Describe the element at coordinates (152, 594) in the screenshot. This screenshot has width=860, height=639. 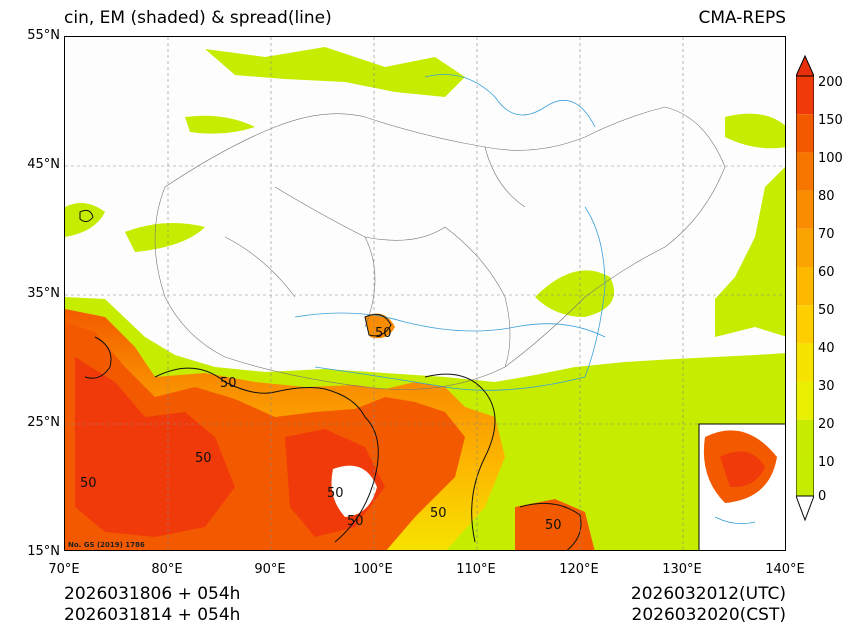
I see `init-time-utc: 2026031806 + 054h` at that location.